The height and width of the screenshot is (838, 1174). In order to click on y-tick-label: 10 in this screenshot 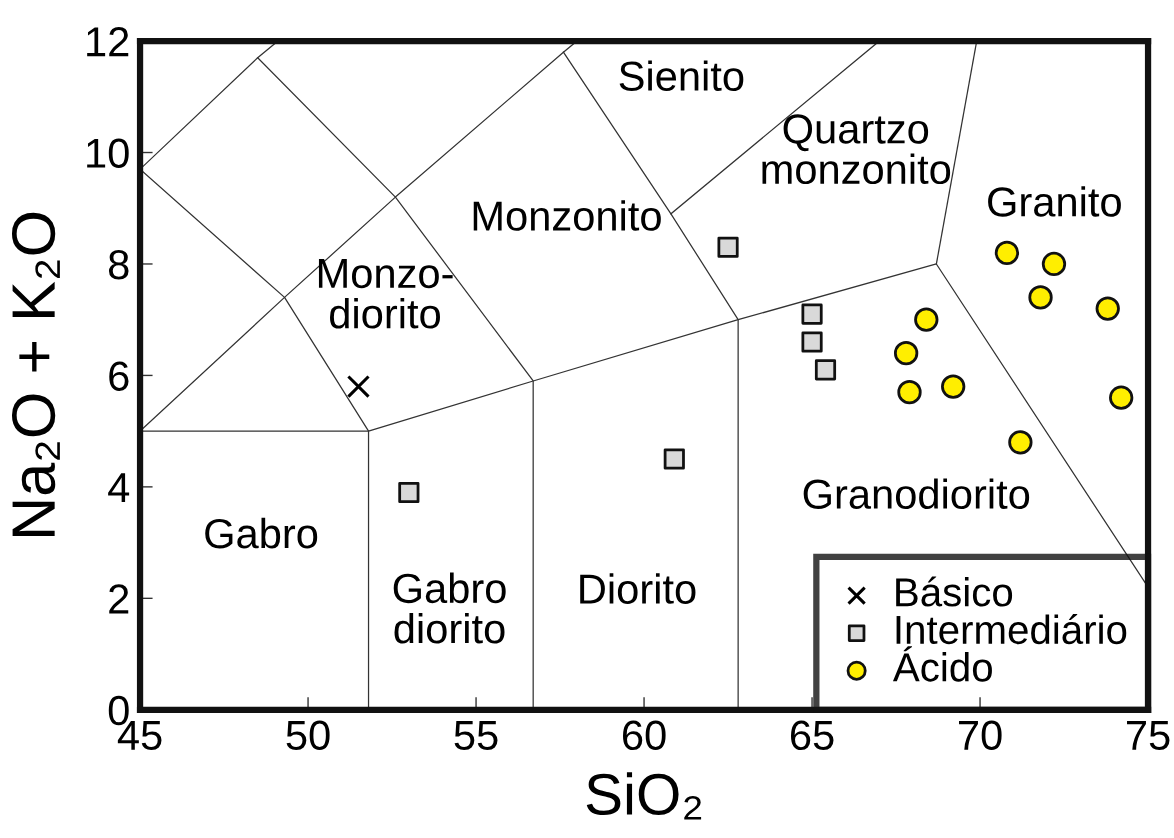, I will do `click(108, 153)`.